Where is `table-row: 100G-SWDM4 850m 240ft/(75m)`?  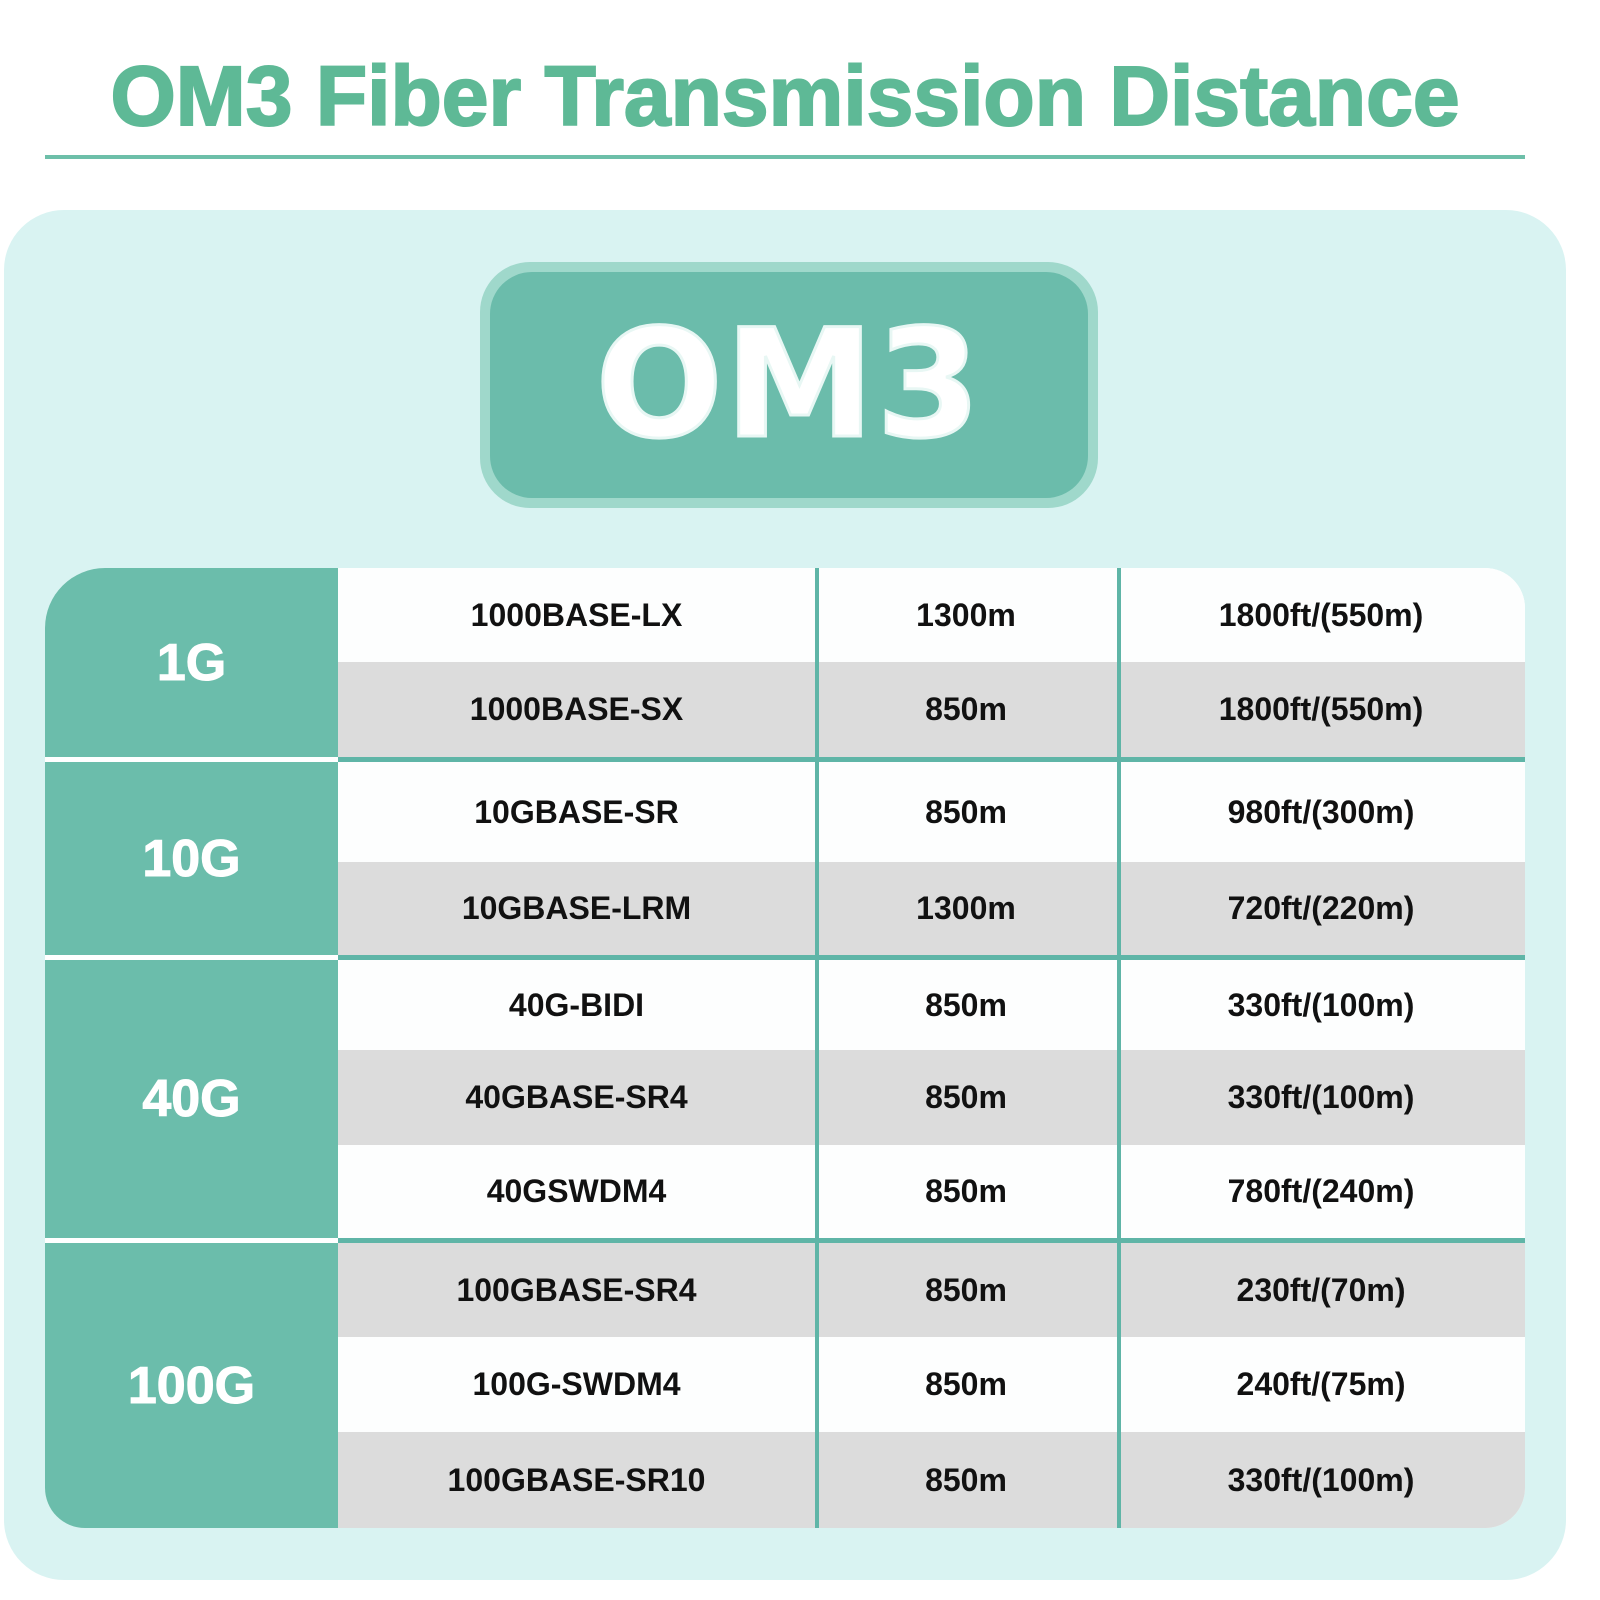 table-row: 100G-SWDM4 850m 240ft/(75m) is located at coordinates (931, 1384).